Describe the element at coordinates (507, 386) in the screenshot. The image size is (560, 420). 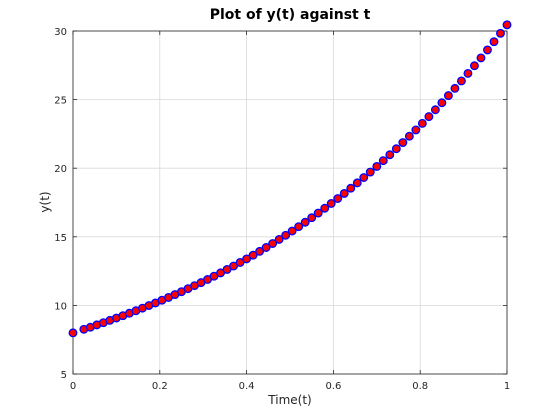
I see `x-tick-label: 1` at that location.